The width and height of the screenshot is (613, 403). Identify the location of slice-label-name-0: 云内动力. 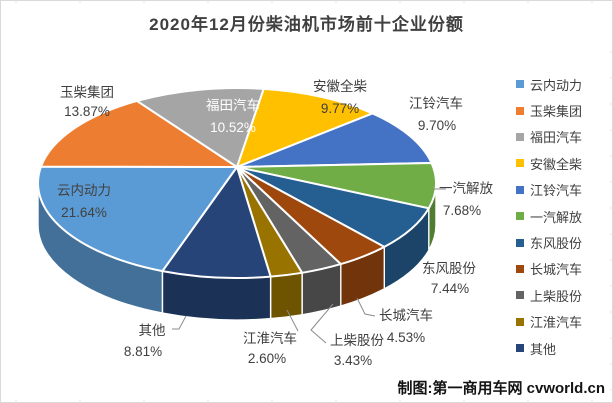
(84, 190).